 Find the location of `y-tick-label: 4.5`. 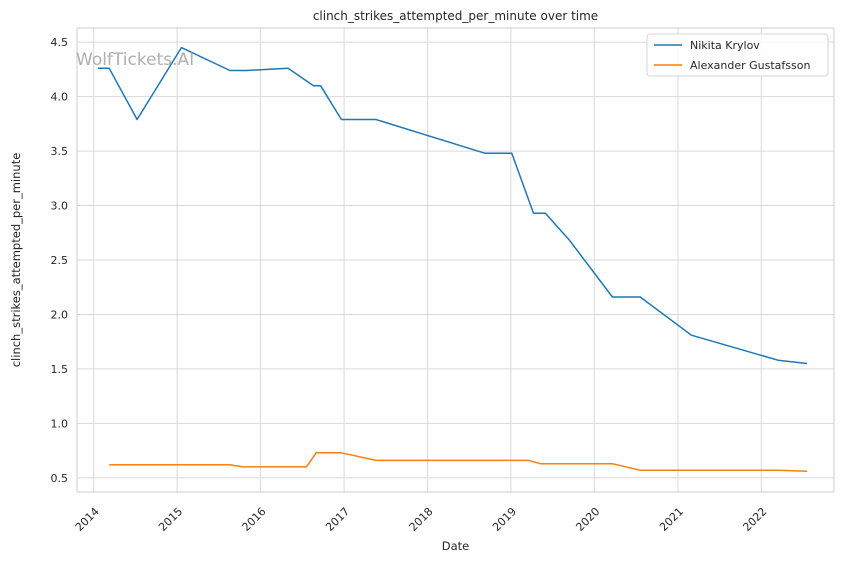

y-tick-label: 4.5 is located at coordinates (60, 42).